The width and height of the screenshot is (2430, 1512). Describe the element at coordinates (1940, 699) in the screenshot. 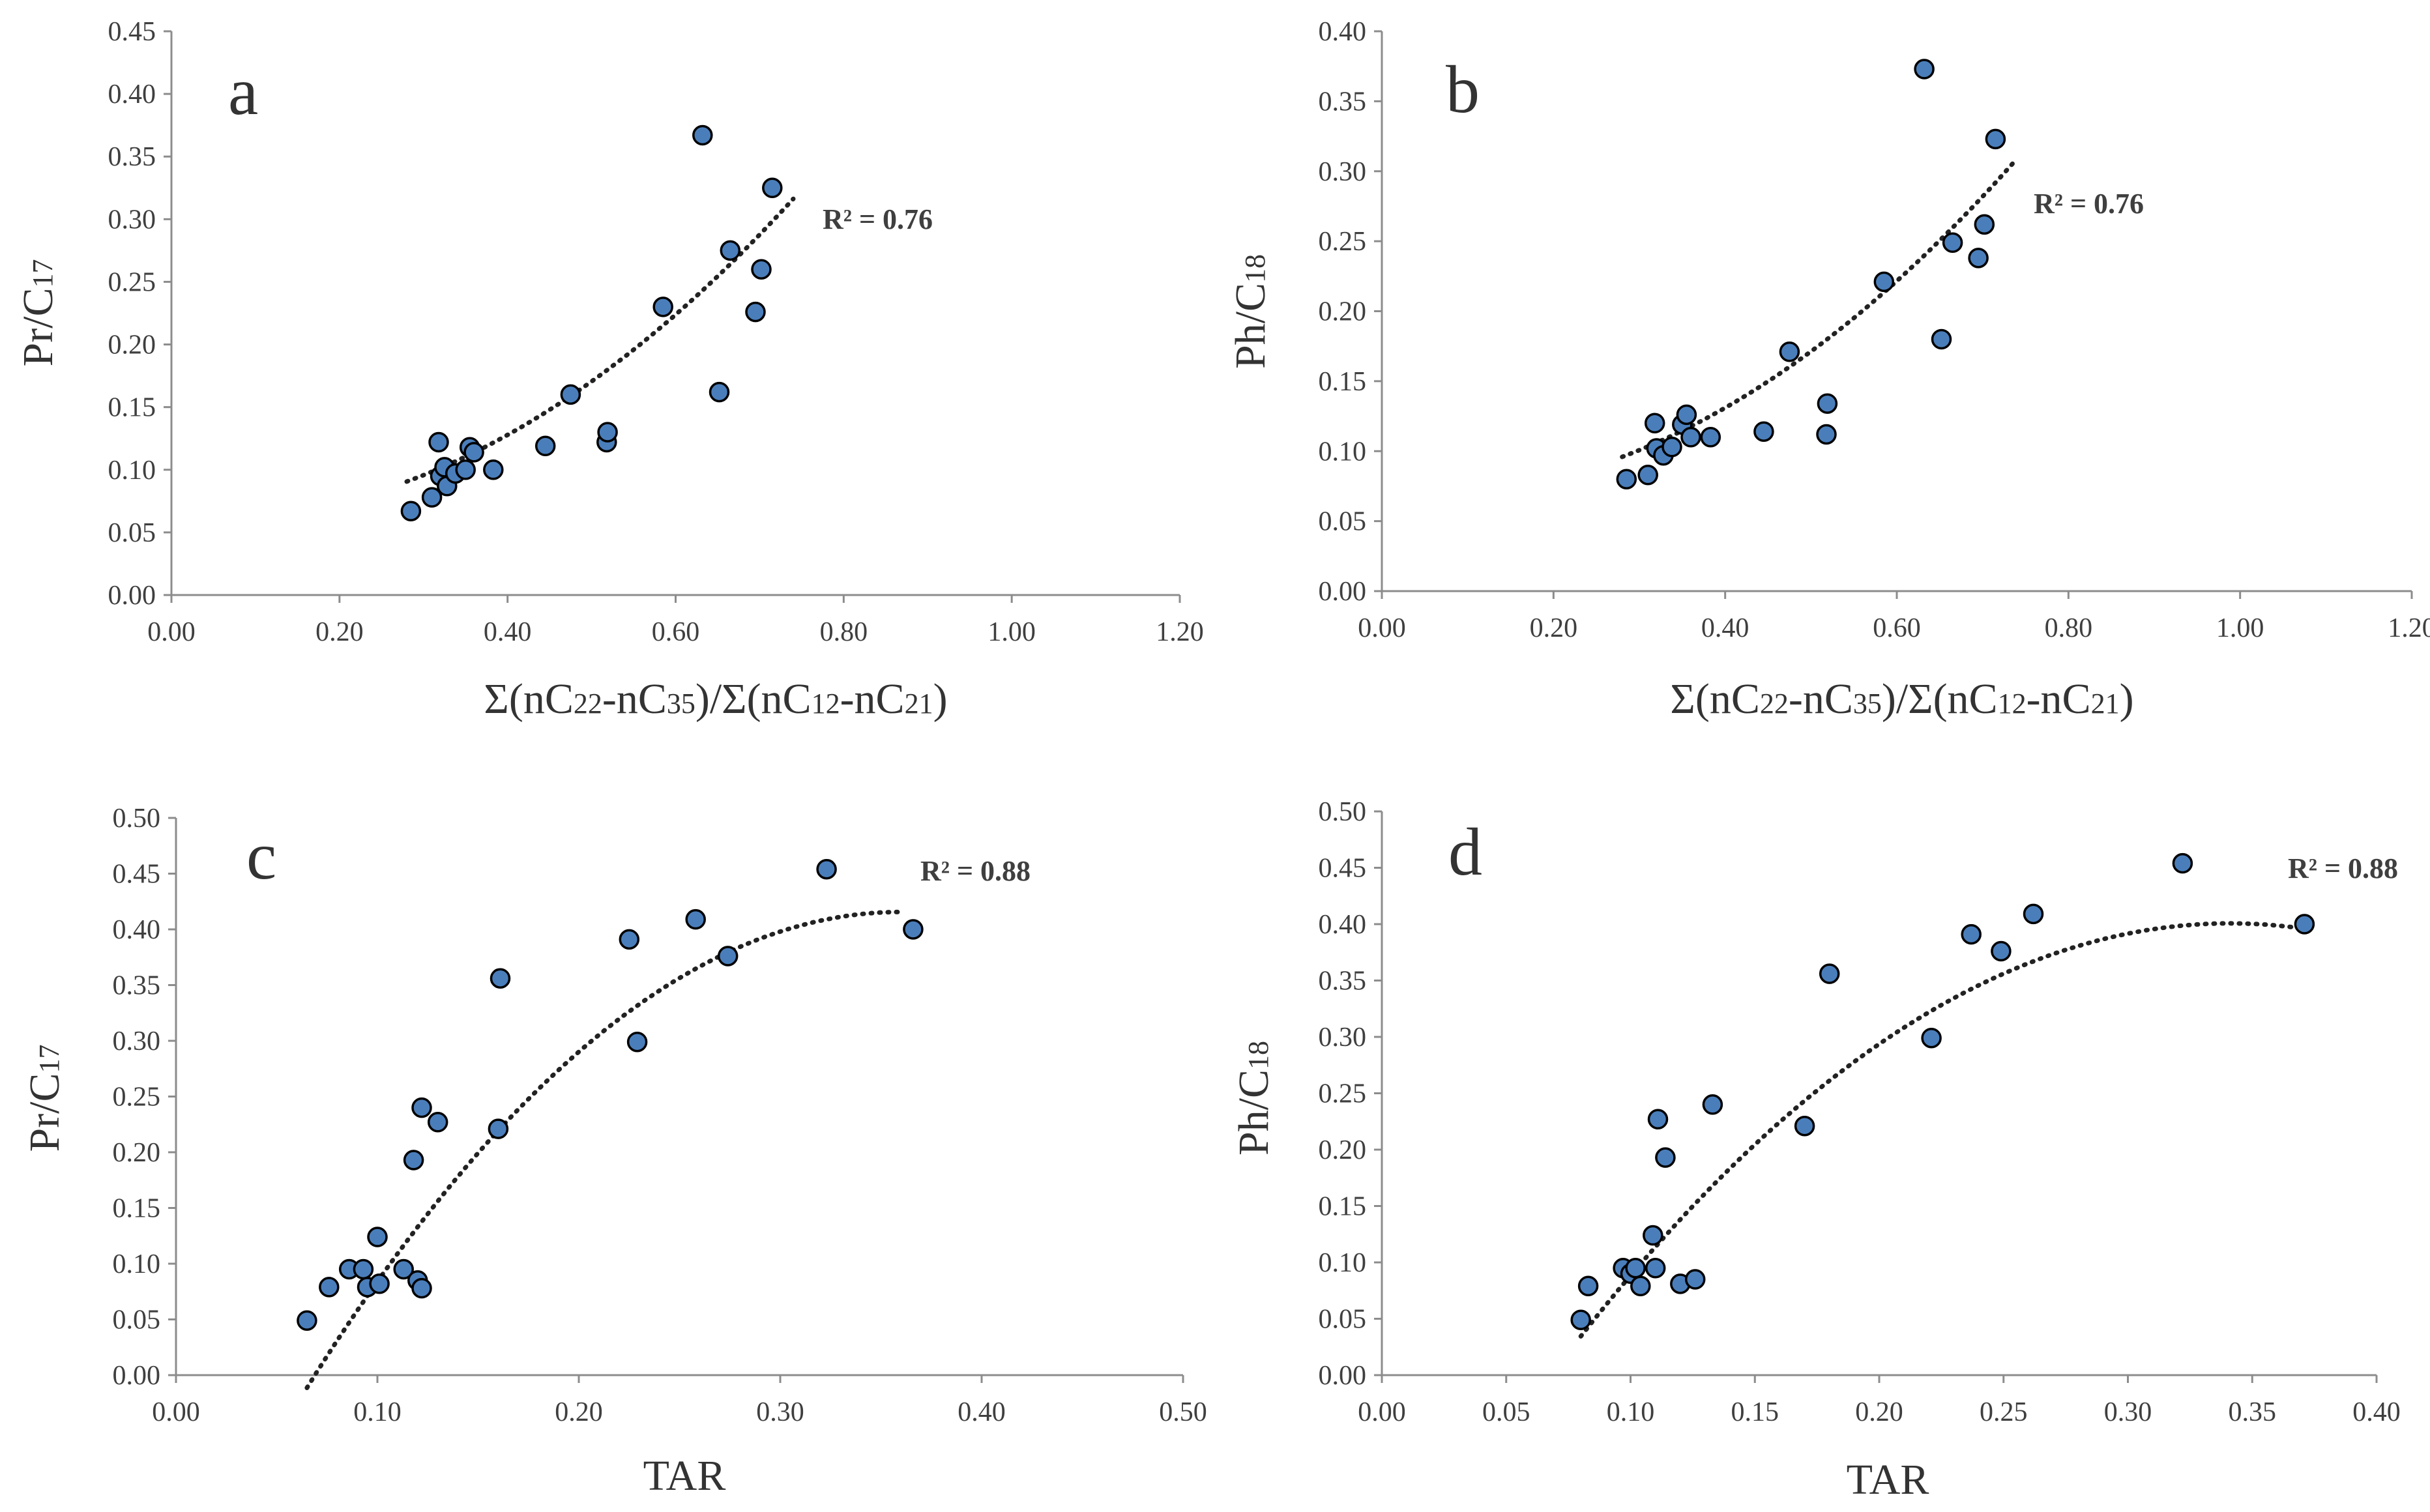

I see `axis-label-part: )/Σ(nC` at that location.